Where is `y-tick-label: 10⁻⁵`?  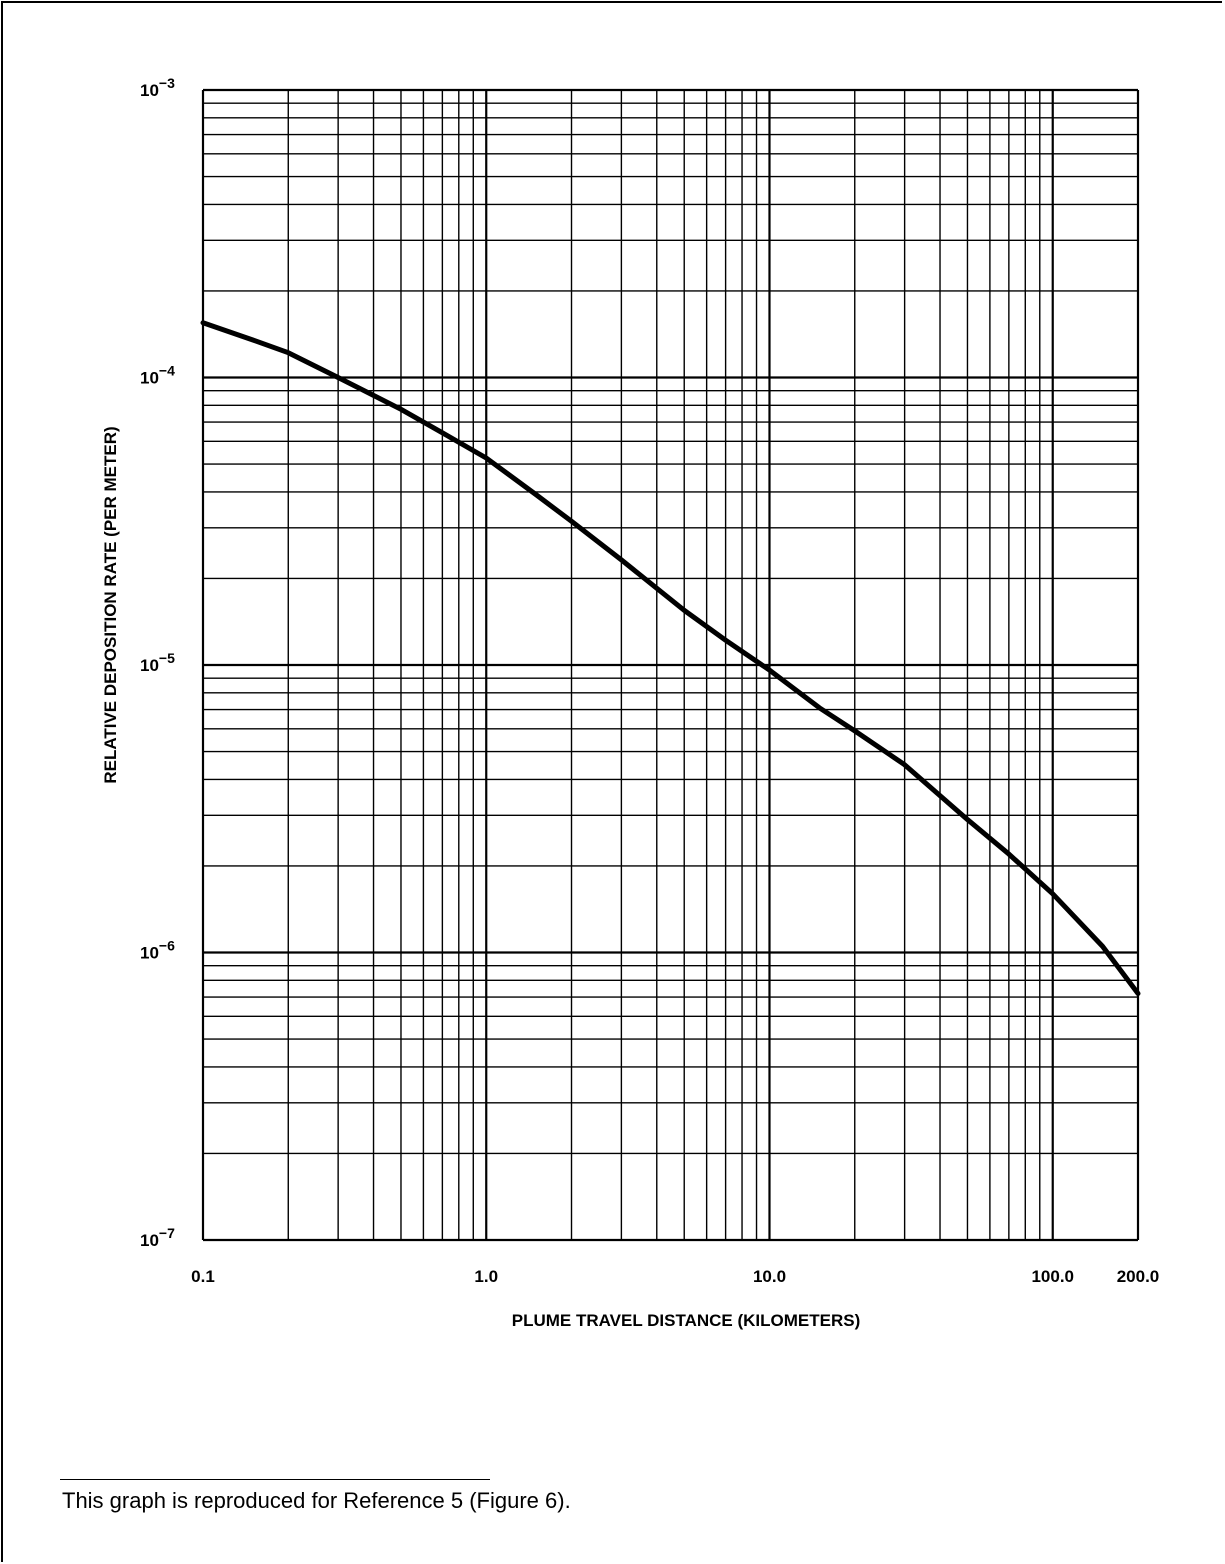 y-tick-label: 10⁻⁵ is located at coordinates (157, 662).